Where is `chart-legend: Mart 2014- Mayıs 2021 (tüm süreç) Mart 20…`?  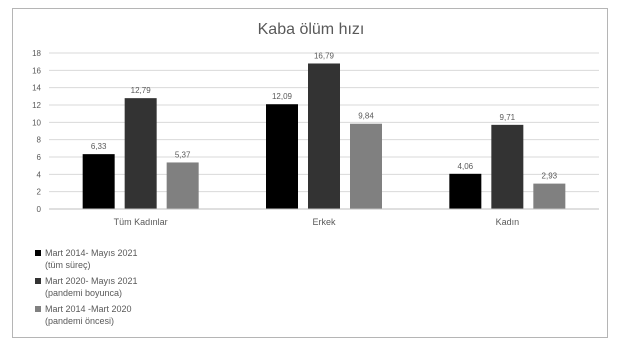 chart-legend: Mart 2014- Mayıs 2021 (tüm süreç) Mart 20… is located at coordinates (130, 289).